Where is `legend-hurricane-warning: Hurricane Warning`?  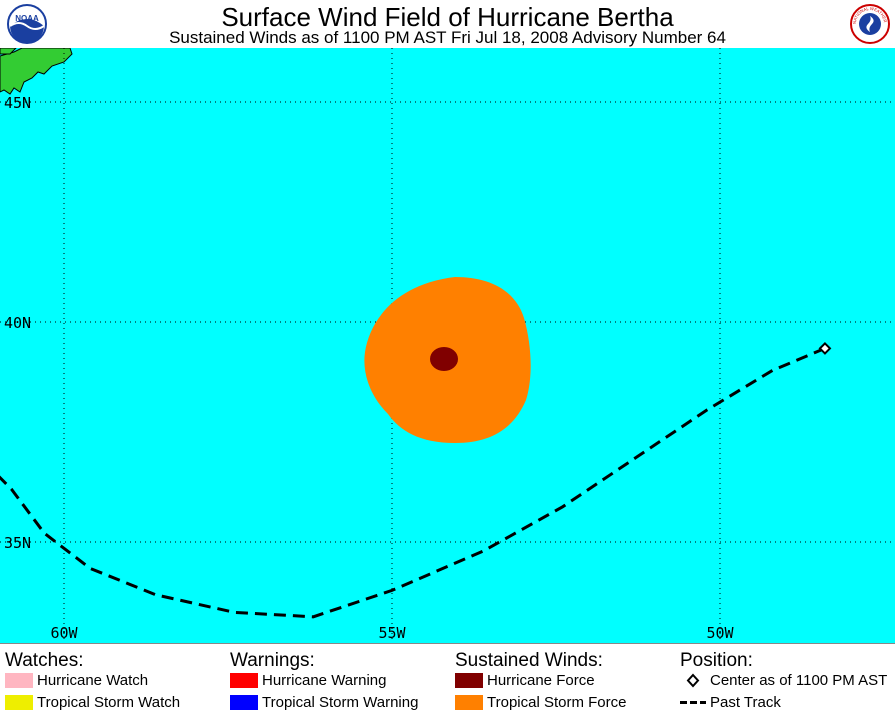
legend-hurricane-warning: Hurricane Warning is located at coordinates (308, 681).